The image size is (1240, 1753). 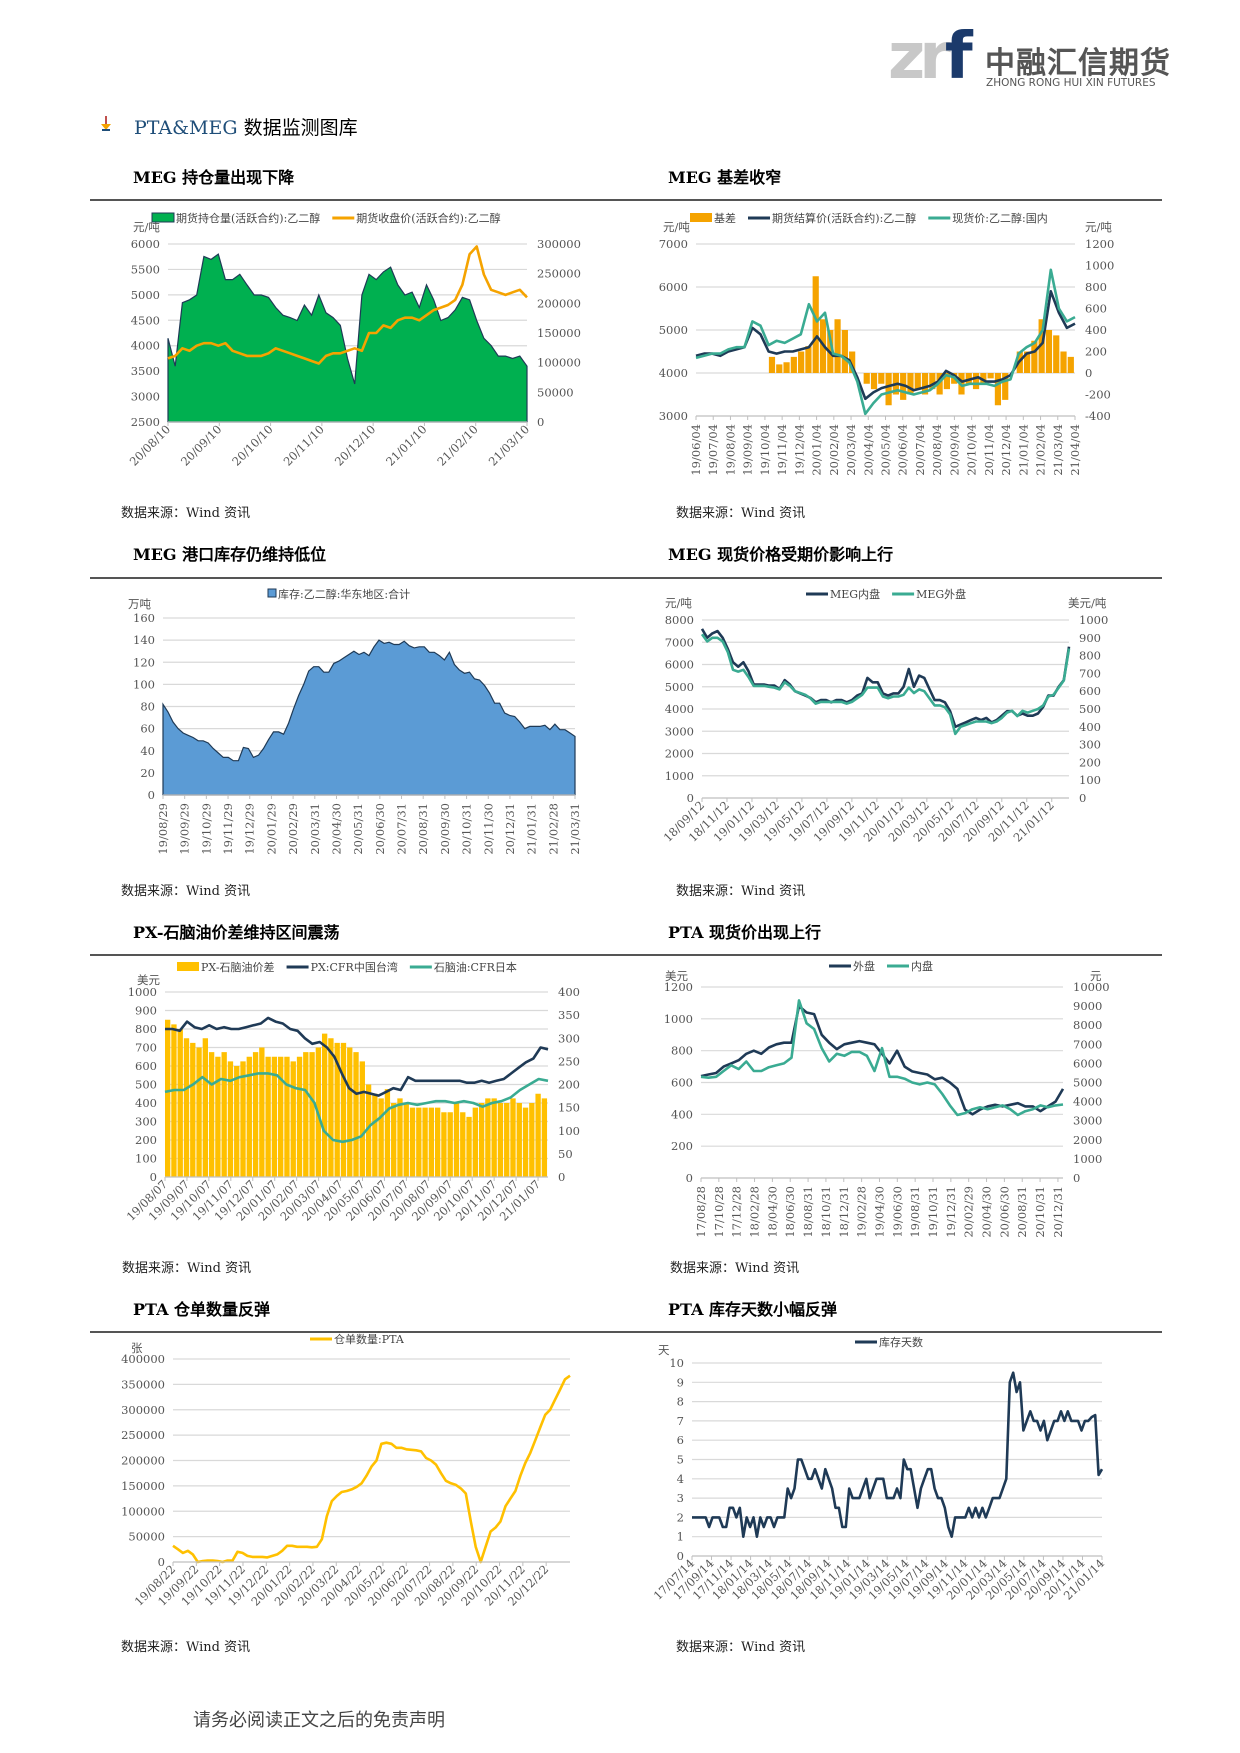 I want to click on y-tick-label-right: 300, so click(x=569, y=1038).